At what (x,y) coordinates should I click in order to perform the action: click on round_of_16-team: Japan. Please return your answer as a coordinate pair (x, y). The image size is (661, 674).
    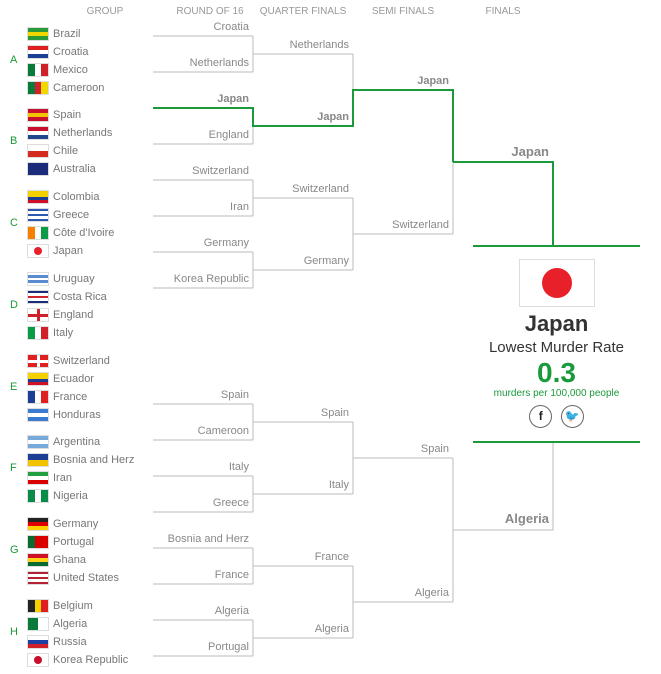
    Looking at the image, I should click on (233, 99).